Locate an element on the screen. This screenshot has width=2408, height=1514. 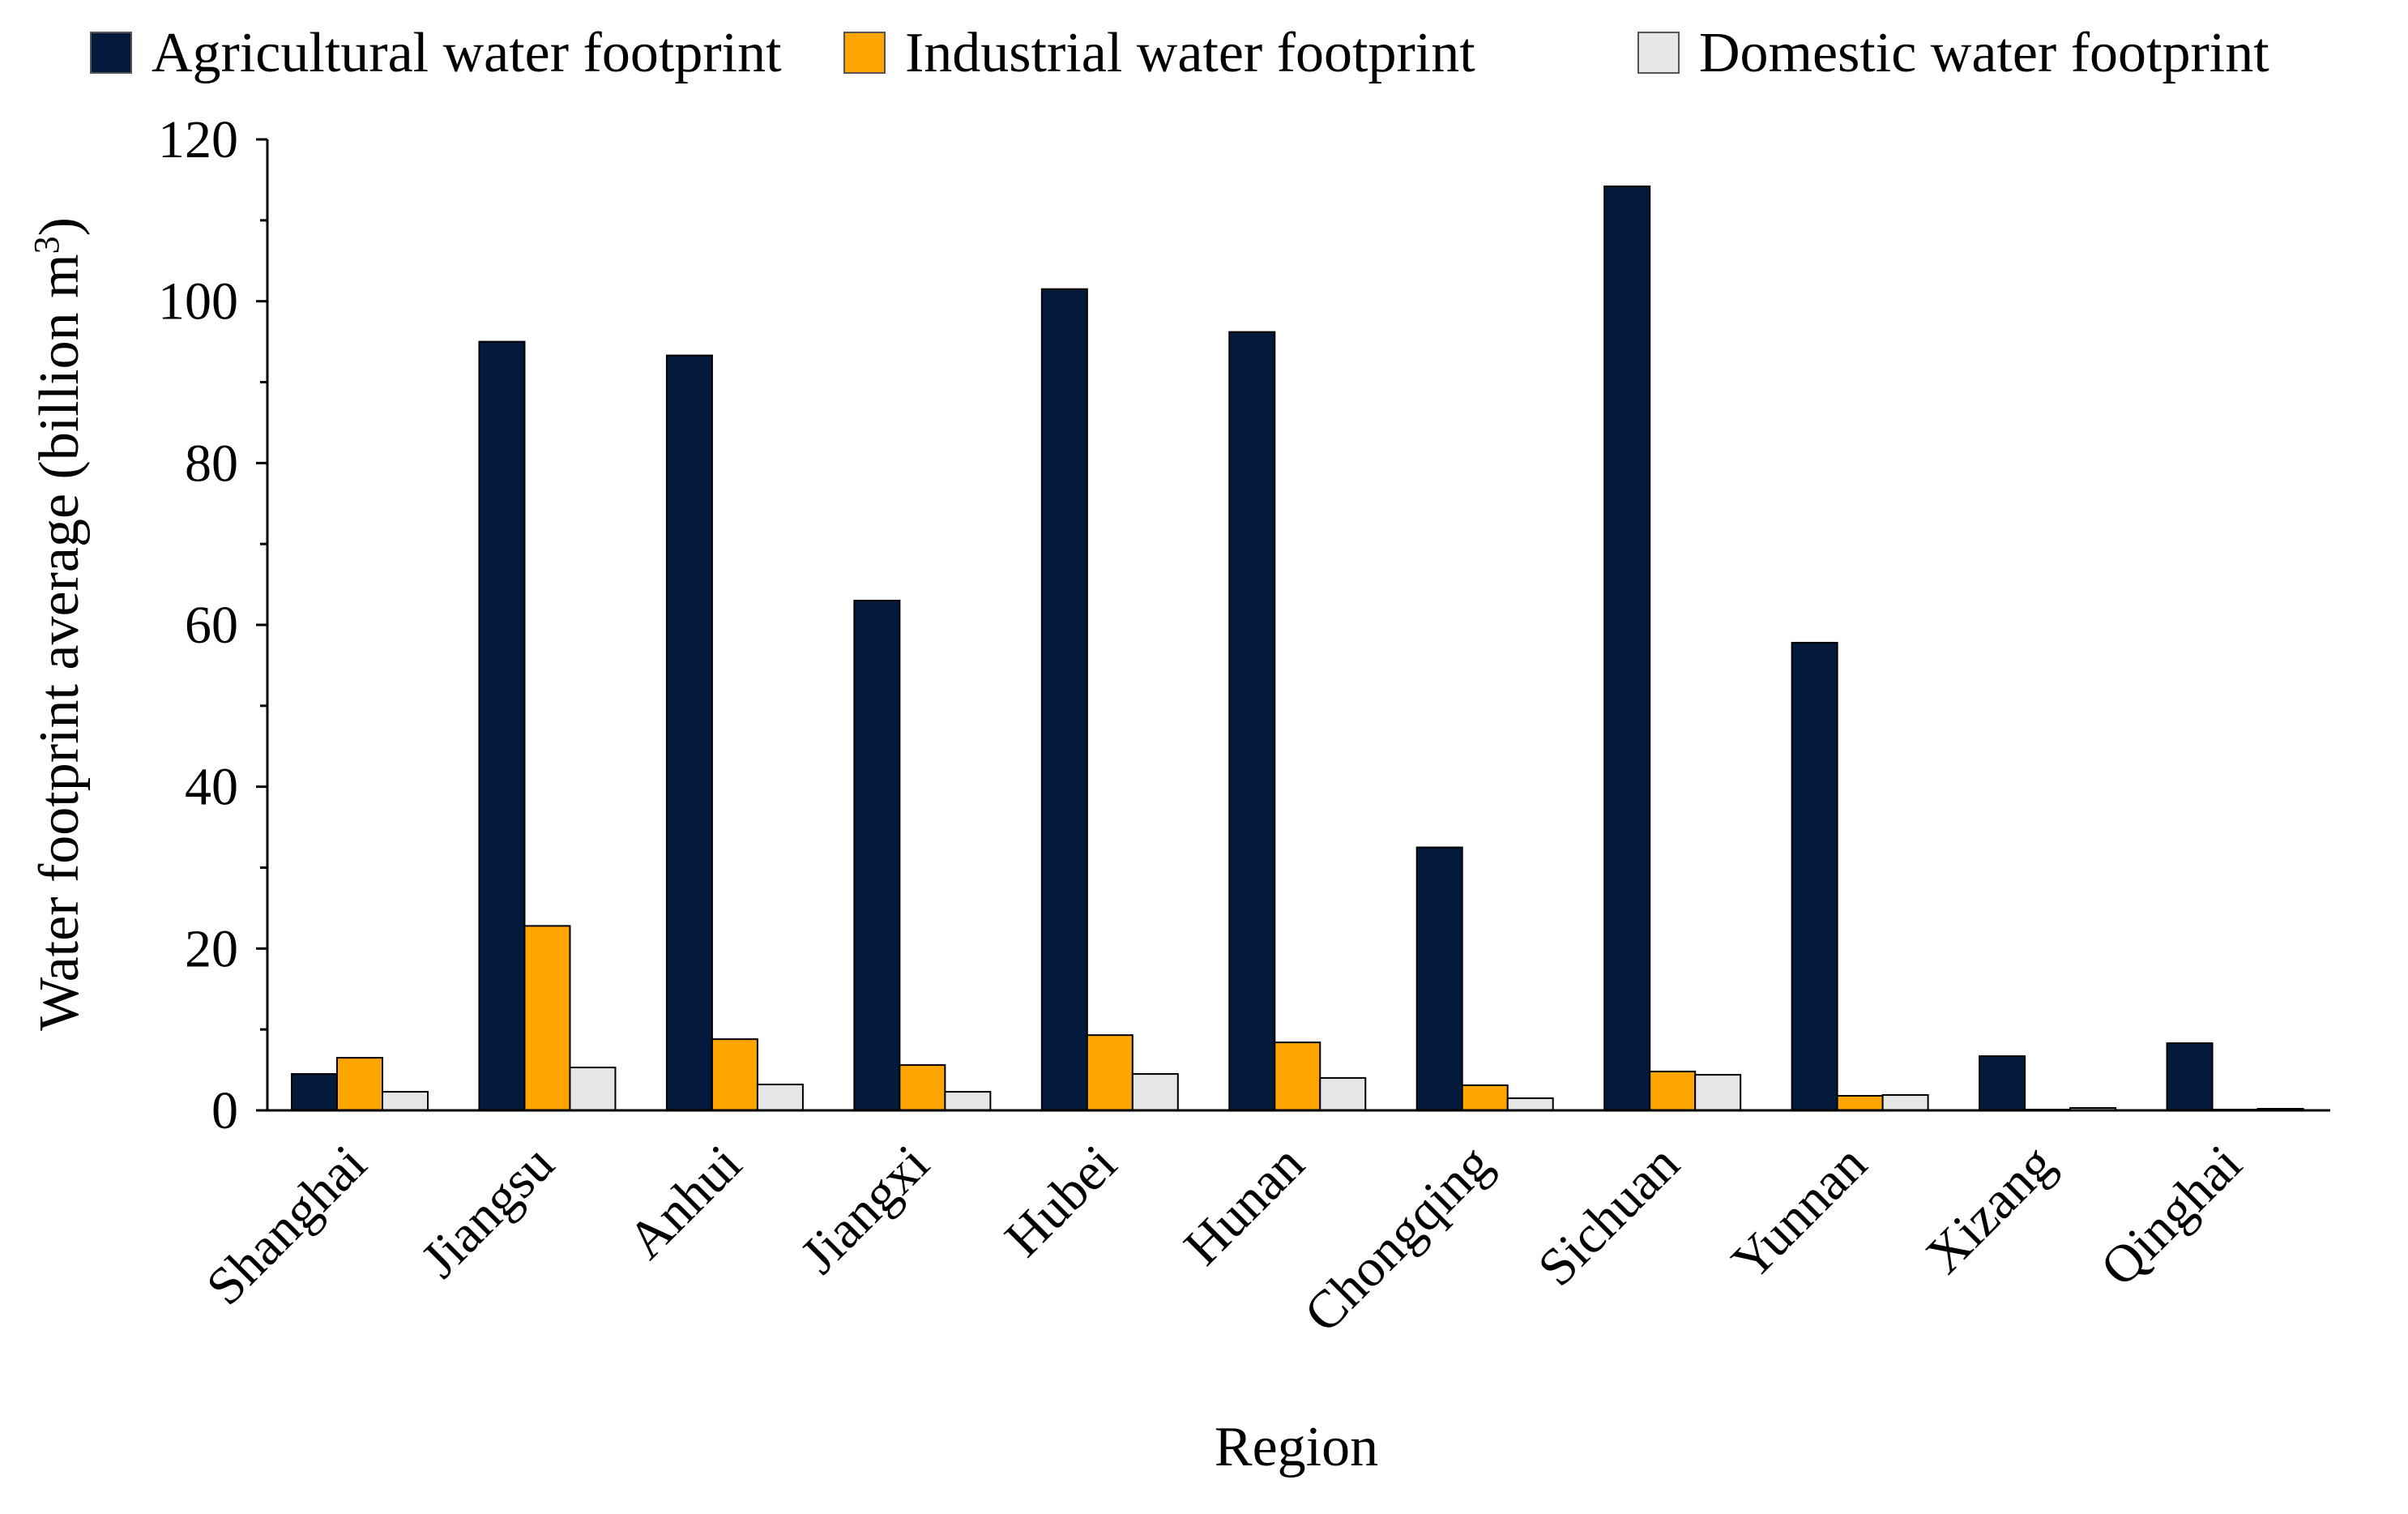
legend-label-domestic: Domestic water footprint is located at coordinates (1984, 53).